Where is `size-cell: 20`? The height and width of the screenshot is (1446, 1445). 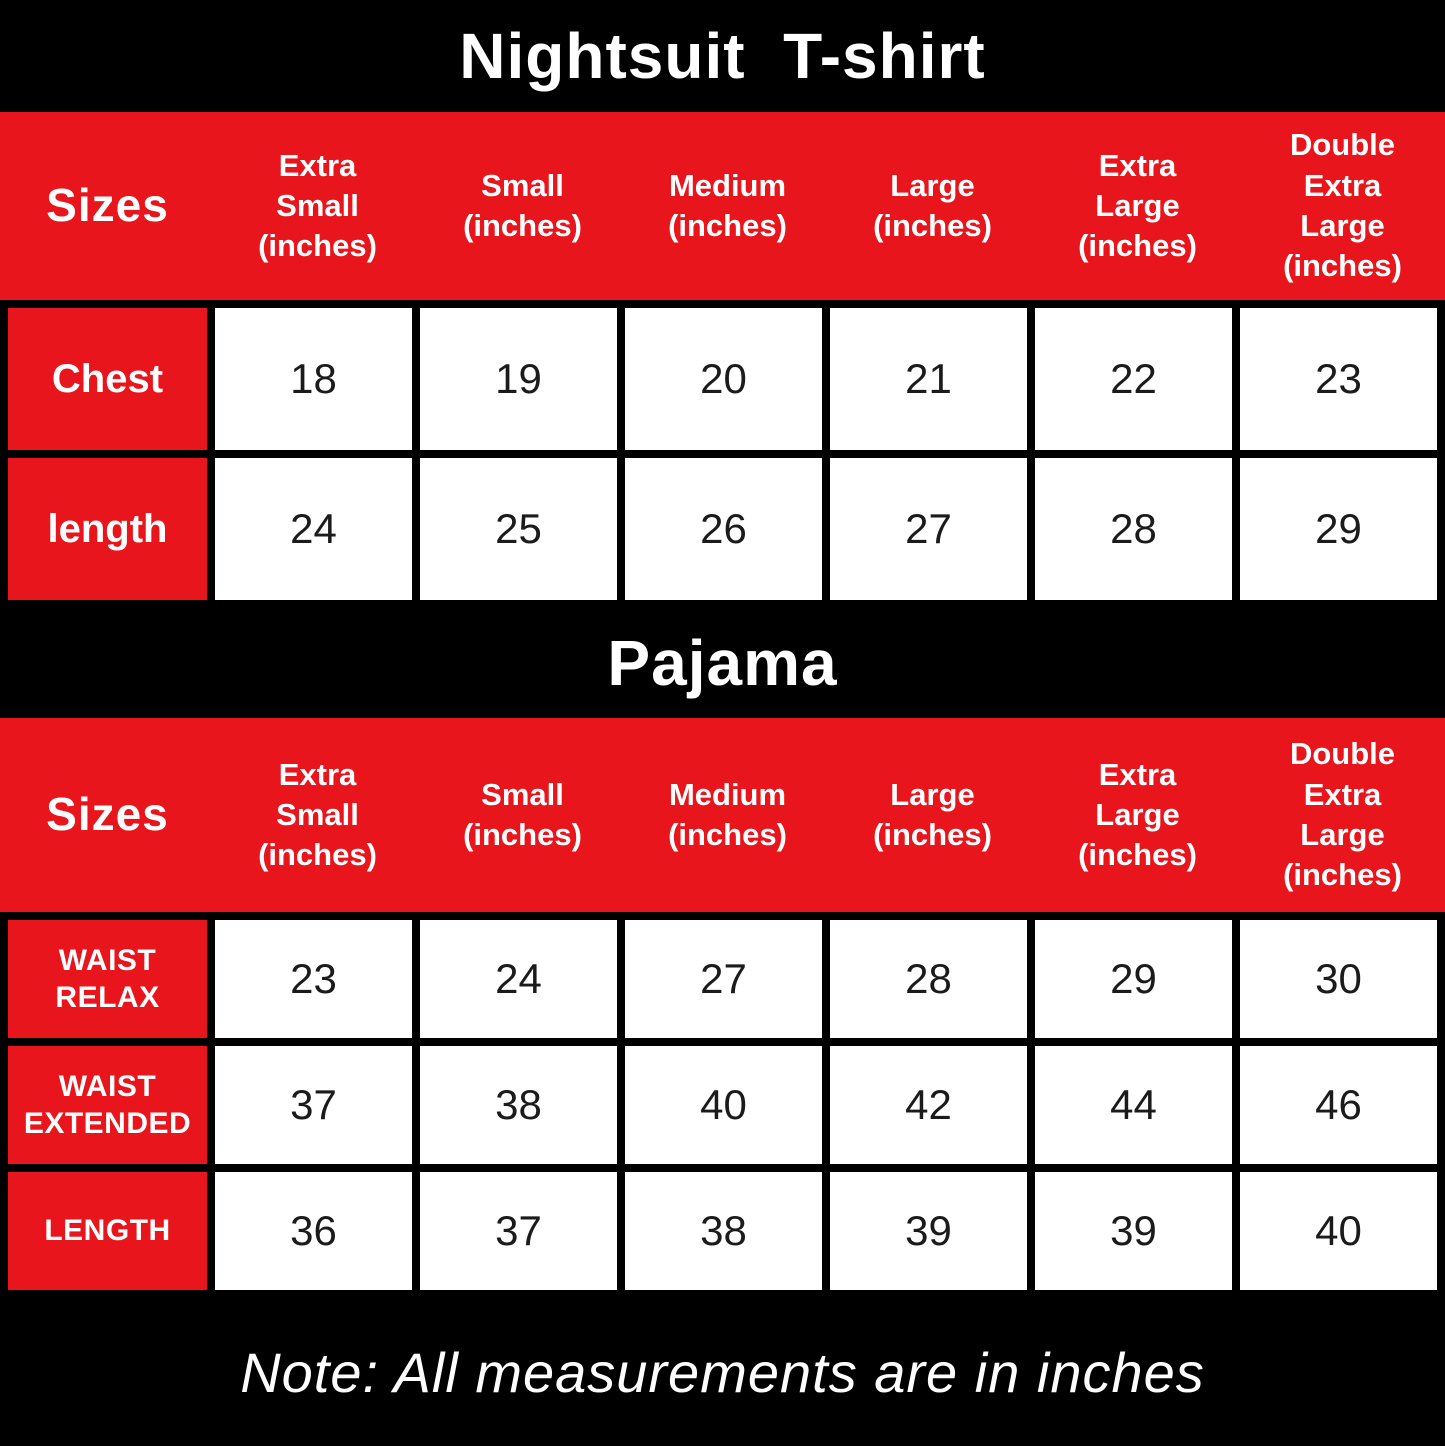
size-cell: 20 is located at coordinates (723, 379).